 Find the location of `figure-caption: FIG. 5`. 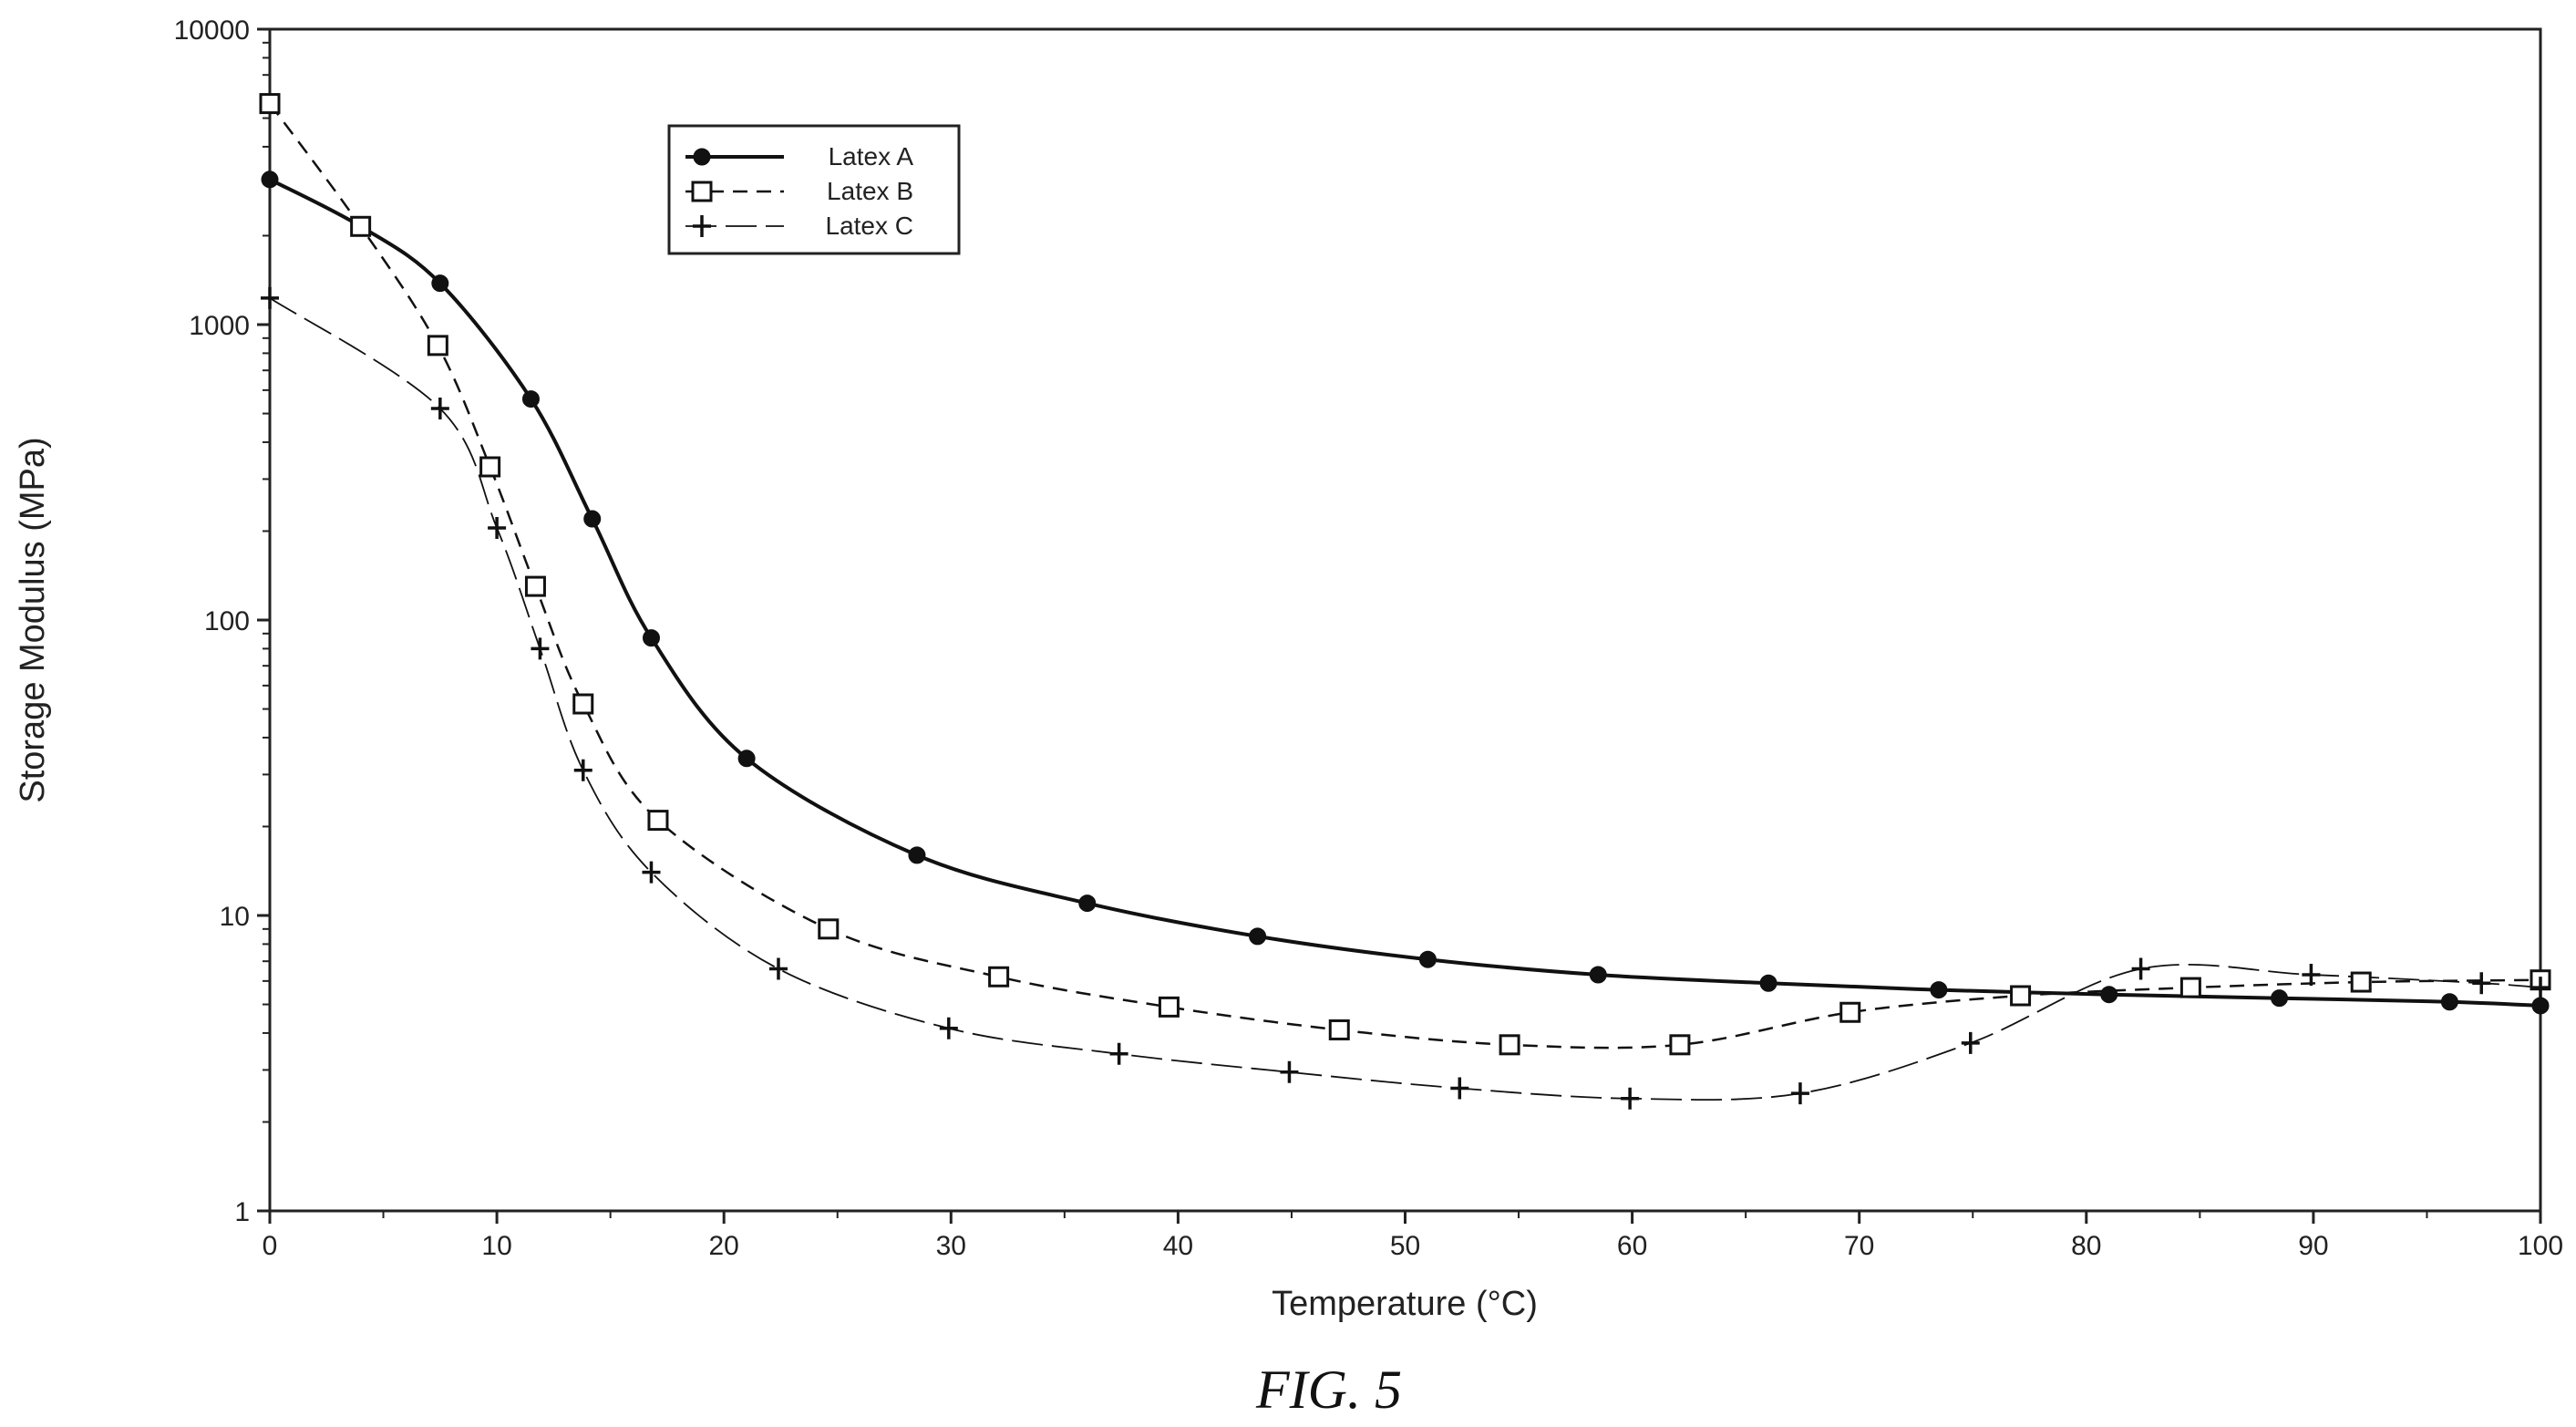

figure-caption: FIG. 5 is located at coordinates (1328, 1390).